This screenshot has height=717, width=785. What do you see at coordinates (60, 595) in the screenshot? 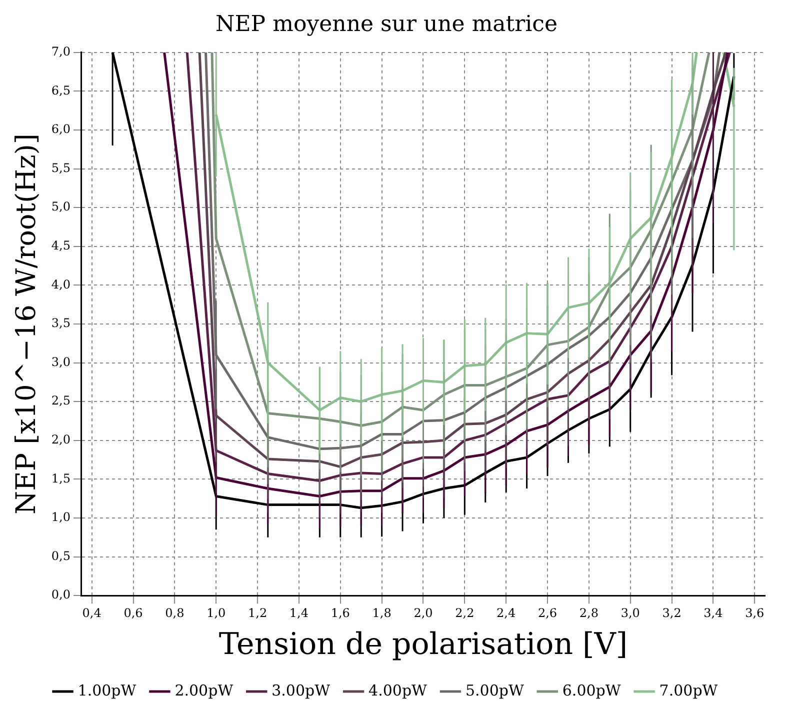
I see `y-tick-label: 0,0` at bounding box center [60, 595].